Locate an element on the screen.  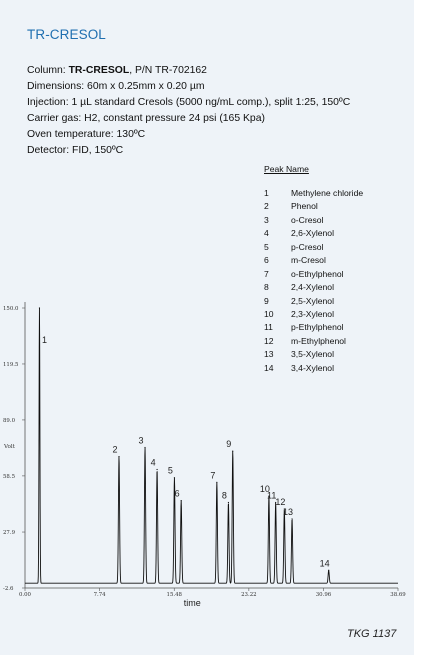
peak-legend-item: 5 p-Cresol is located at coordinates (313, 247).